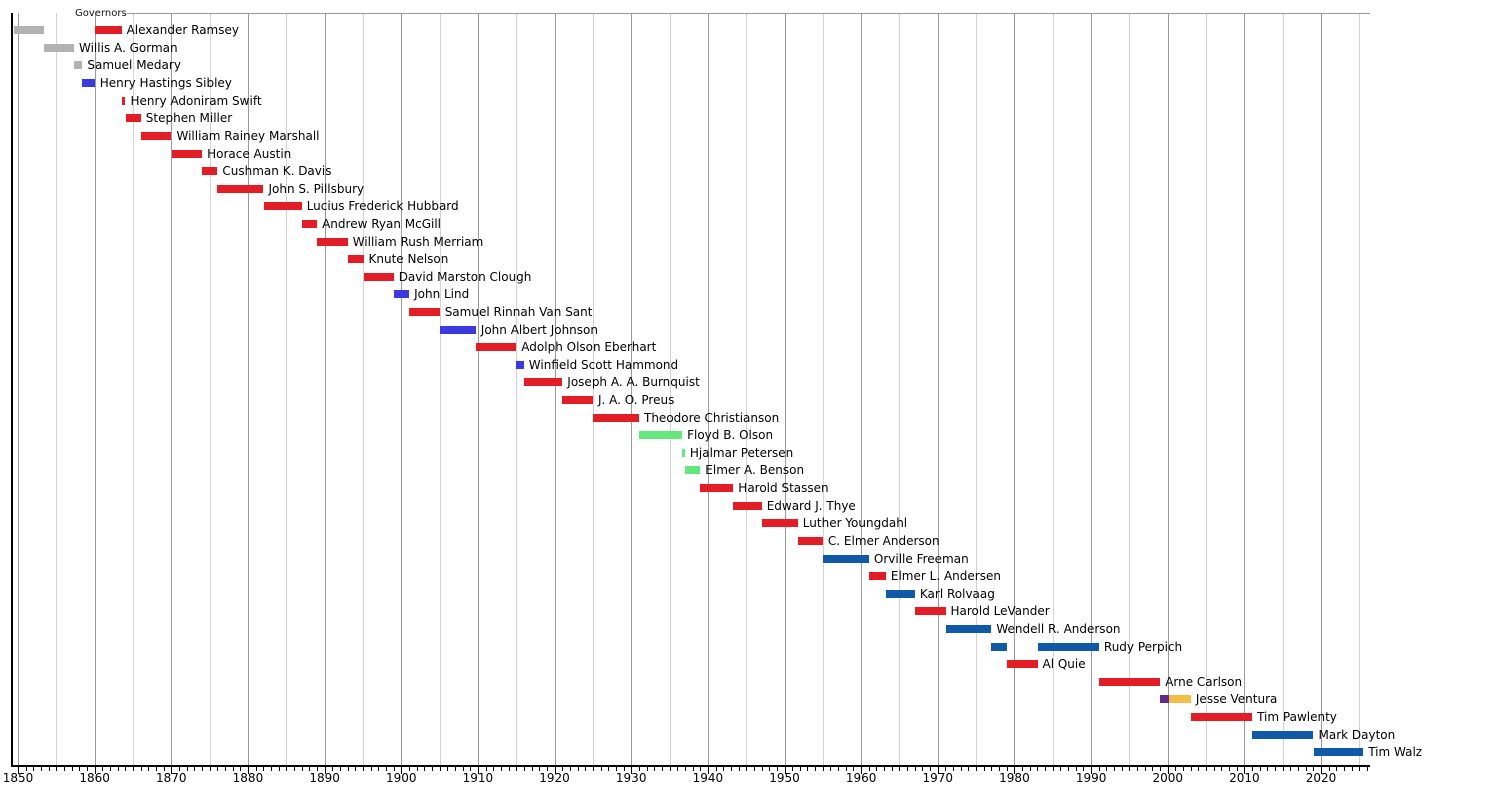 This screenshot has height=786, width=1500. What do you see at coordinates (1244, 778) in the screenshot?
I see `axis-tick-label: 2010` at bounding box center [1244, 778].